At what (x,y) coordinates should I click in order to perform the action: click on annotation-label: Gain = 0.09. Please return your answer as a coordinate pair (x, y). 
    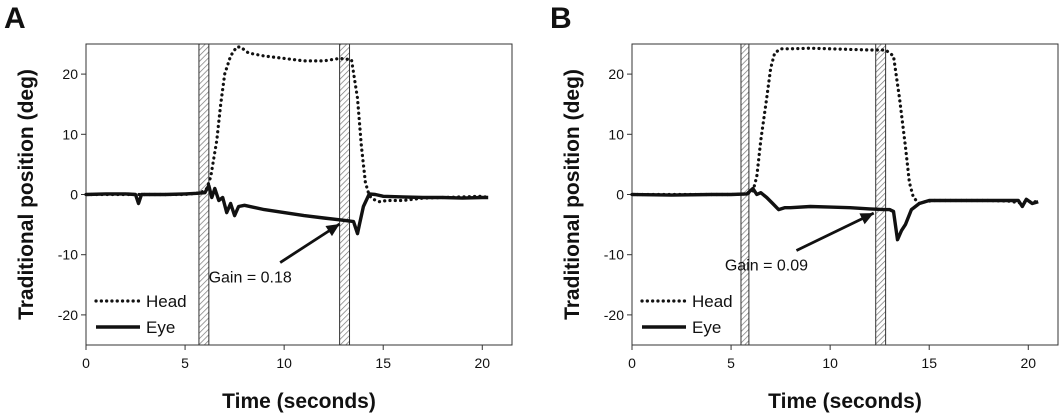
    Looking at the image, I should click on (766, 265).